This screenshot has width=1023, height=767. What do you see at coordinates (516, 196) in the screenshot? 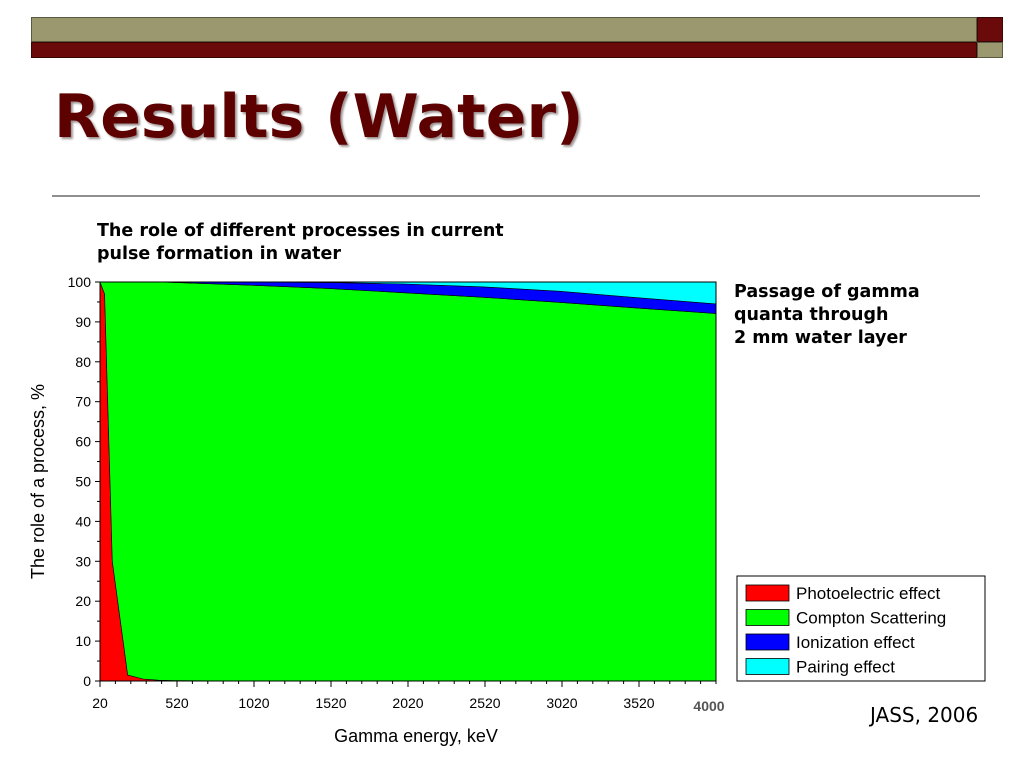
I see `title-divider` at bounding box center [516, 196].